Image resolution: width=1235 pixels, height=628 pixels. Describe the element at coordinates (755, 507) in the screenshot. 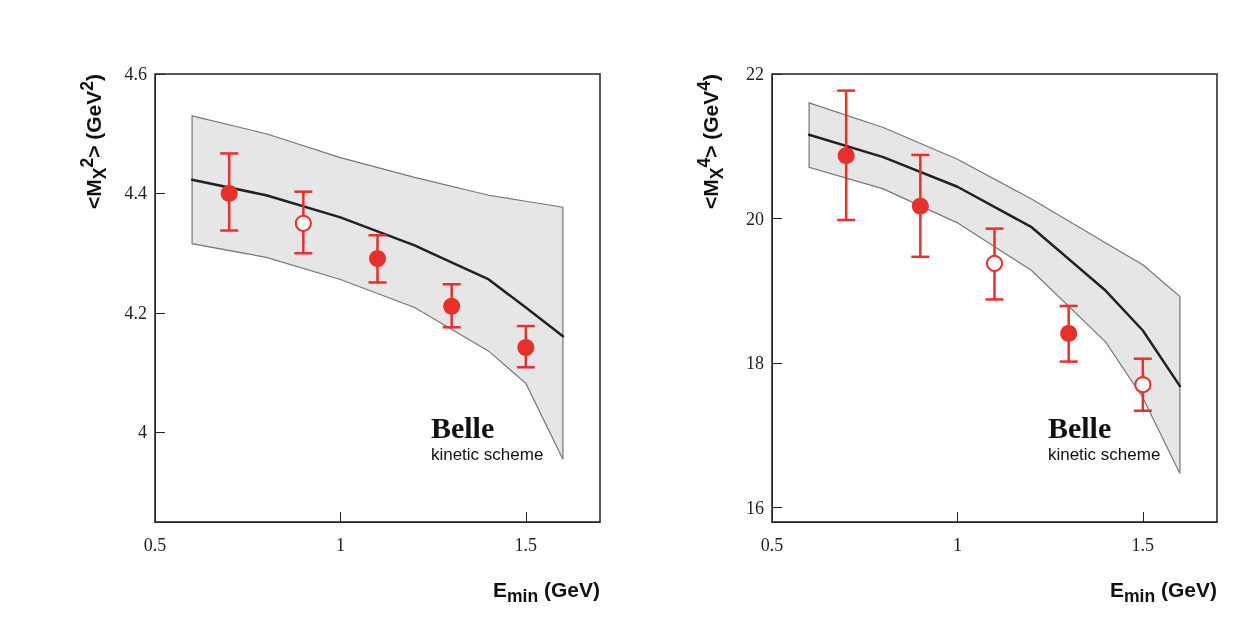

I see `y-tick-label: 16` at that location.